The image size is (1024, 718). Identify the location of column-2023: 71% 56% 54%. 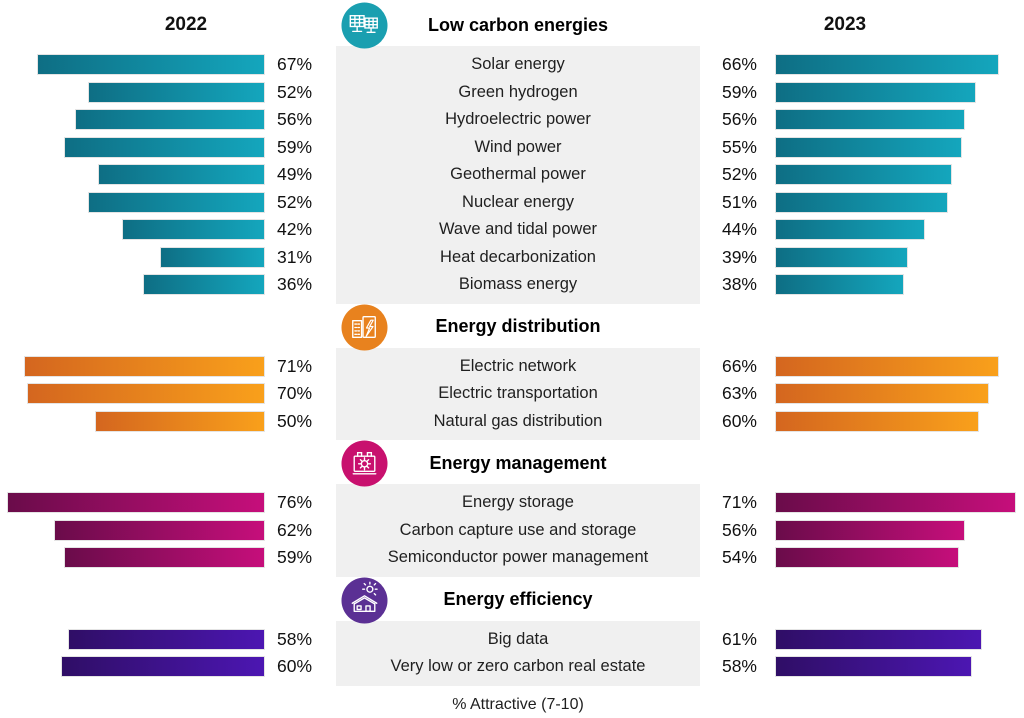
(862, 509).